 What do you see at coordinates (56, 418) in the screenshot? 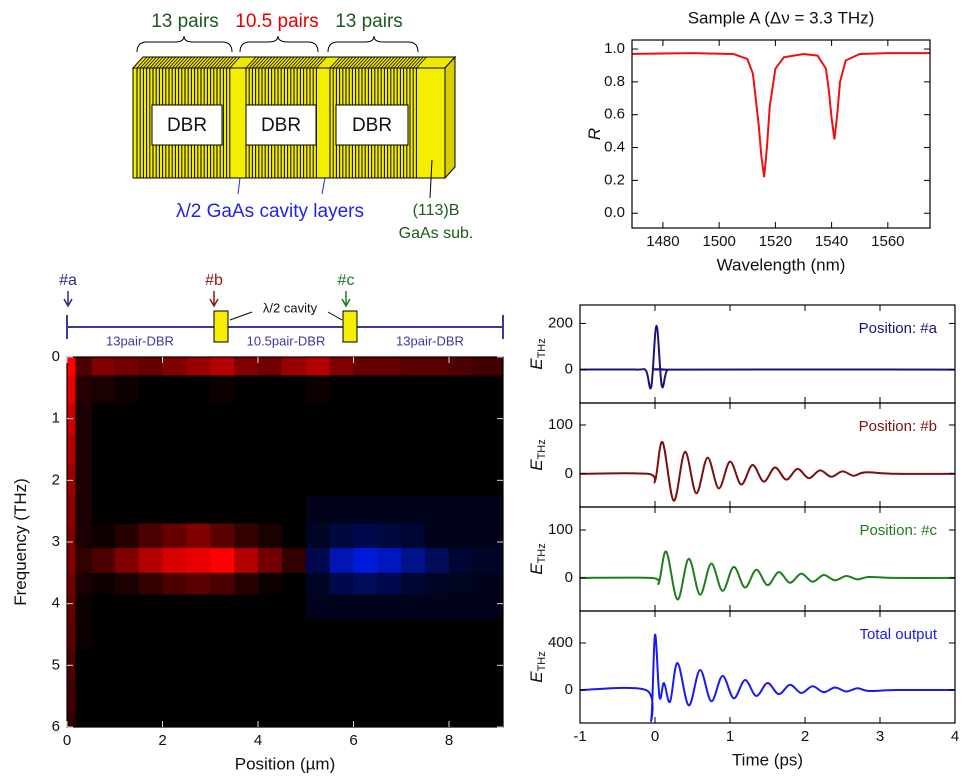
I see `y-tick-label: 1` at bounding box center [56, 418].